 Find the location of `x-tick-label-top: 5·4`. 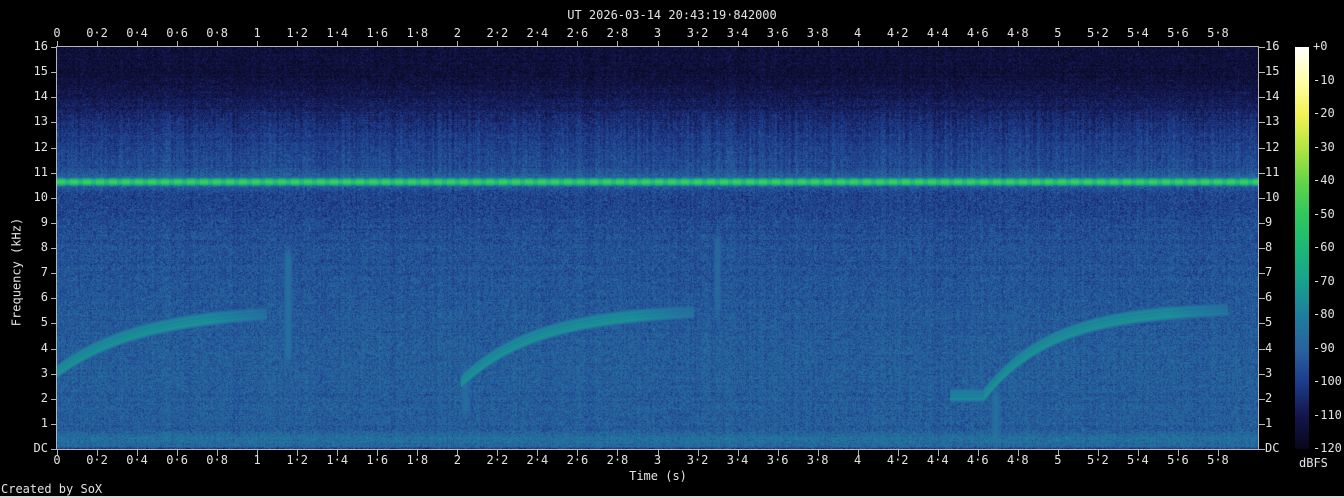

x-tick-label-top: 5·4 is located at coordinates (1138, 33).